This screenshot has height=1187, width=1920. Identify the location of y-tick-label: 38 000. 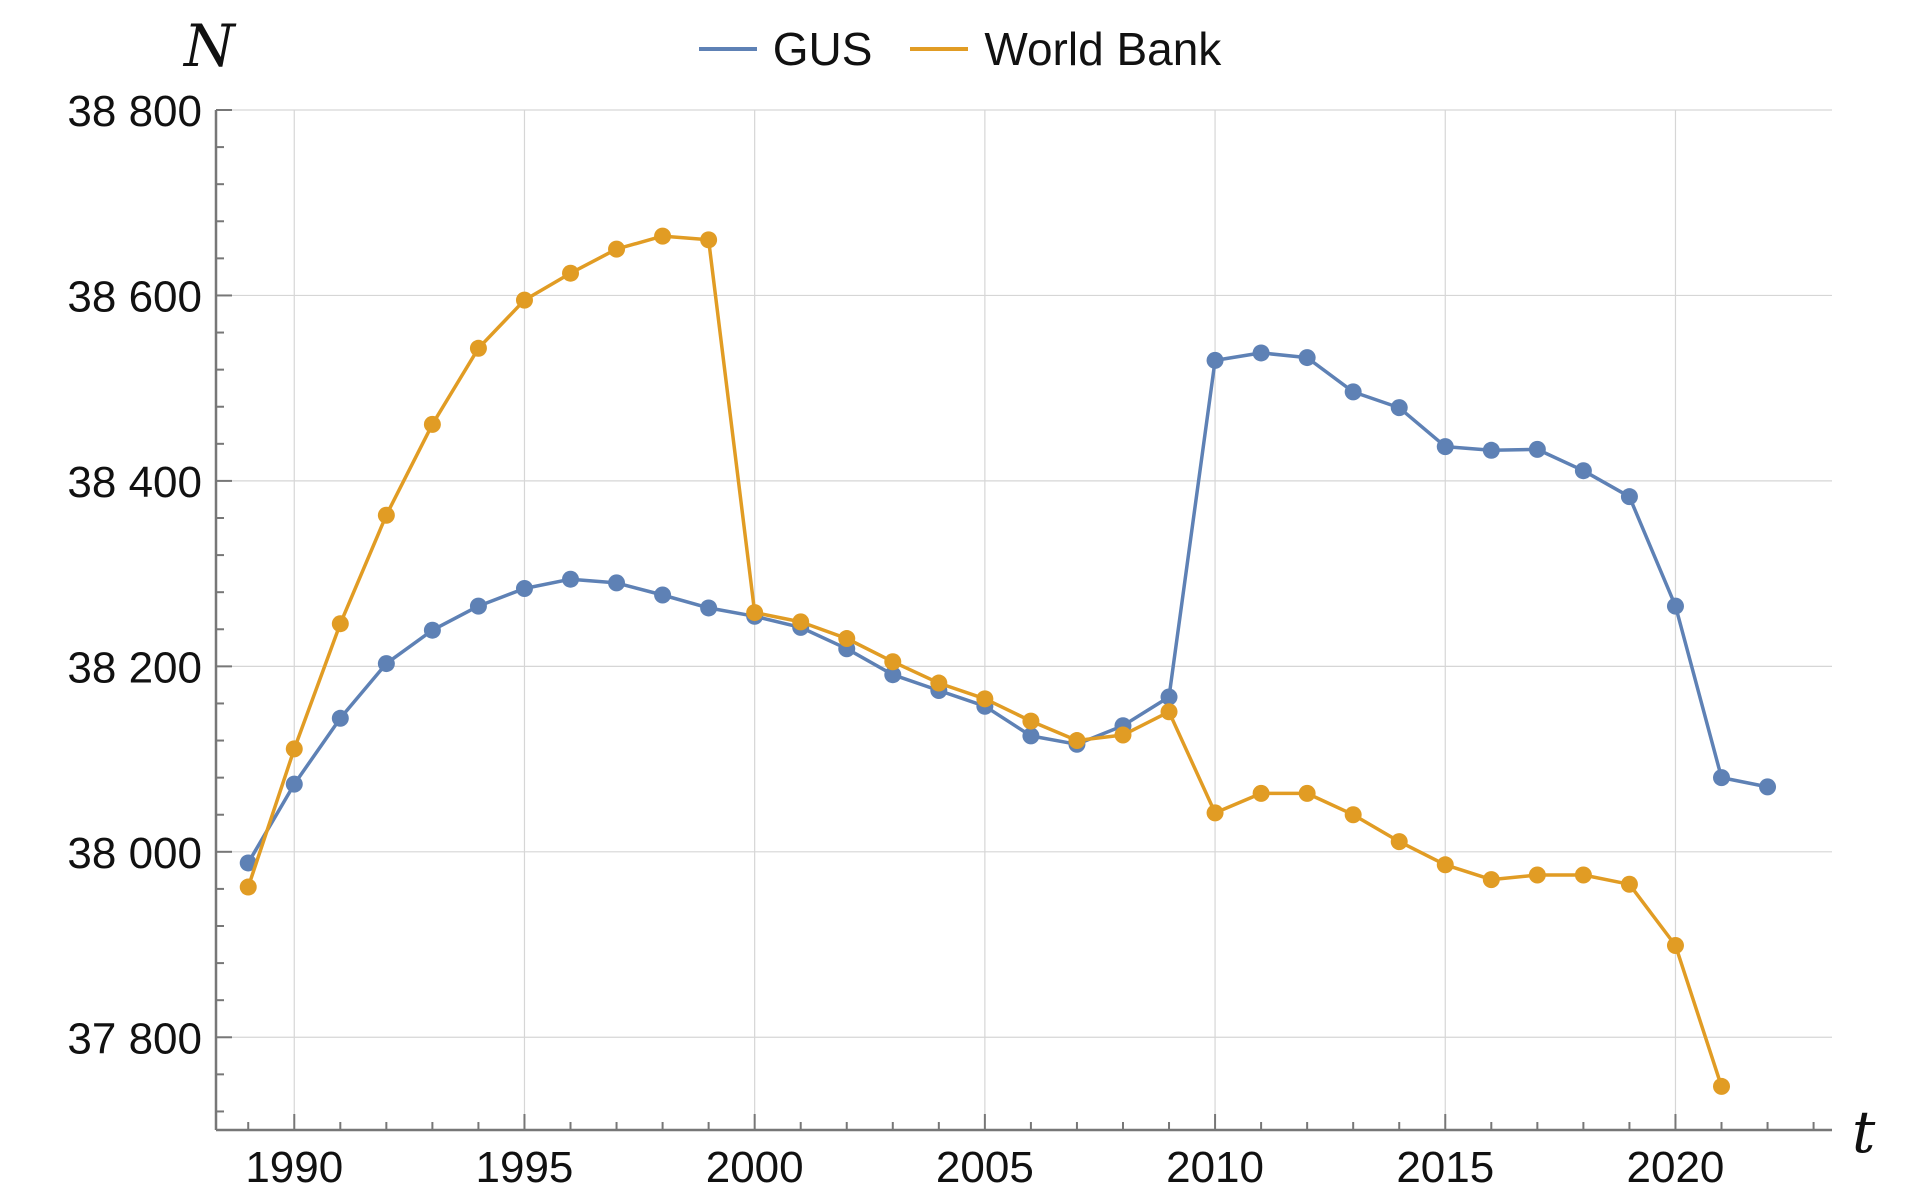
(134, 853).